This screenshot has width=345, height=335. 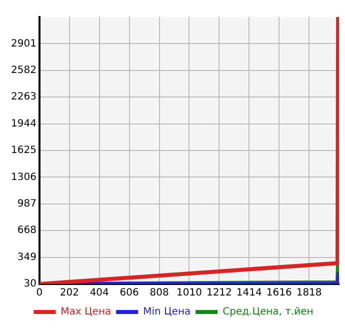 What do you see at coordinates (26, 257) in the screenshot?
I see `y-tick-label: 349` at bounding box center [26, 257].